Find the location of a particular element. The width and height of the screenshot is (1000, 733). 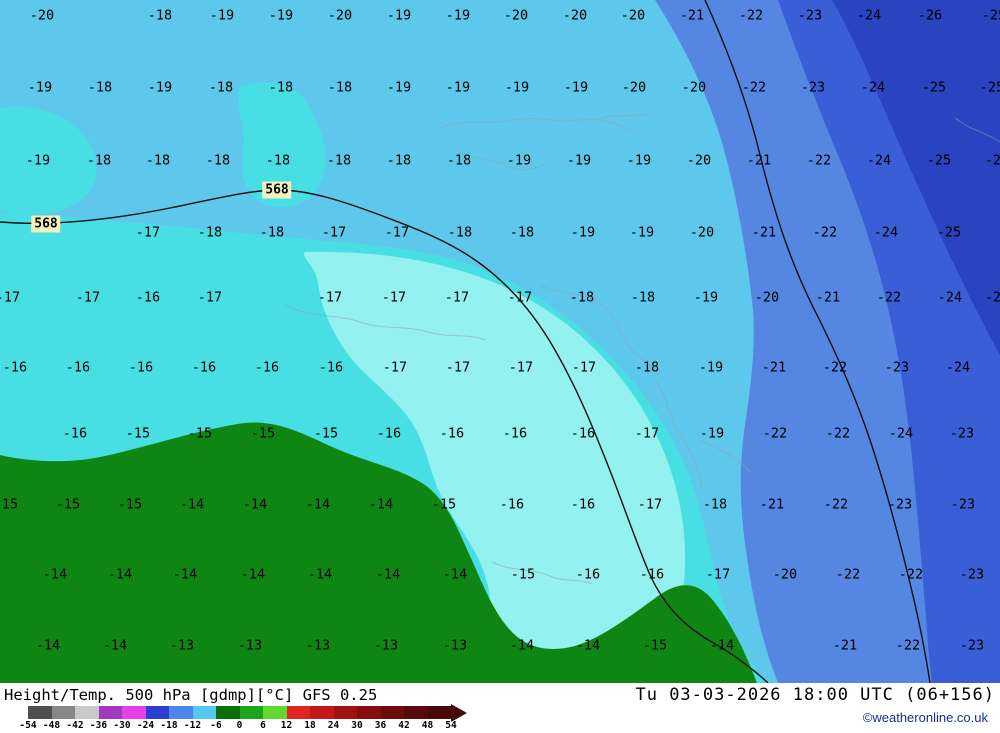

legend-tick-label: -6 is located at coordinates (216, 725).